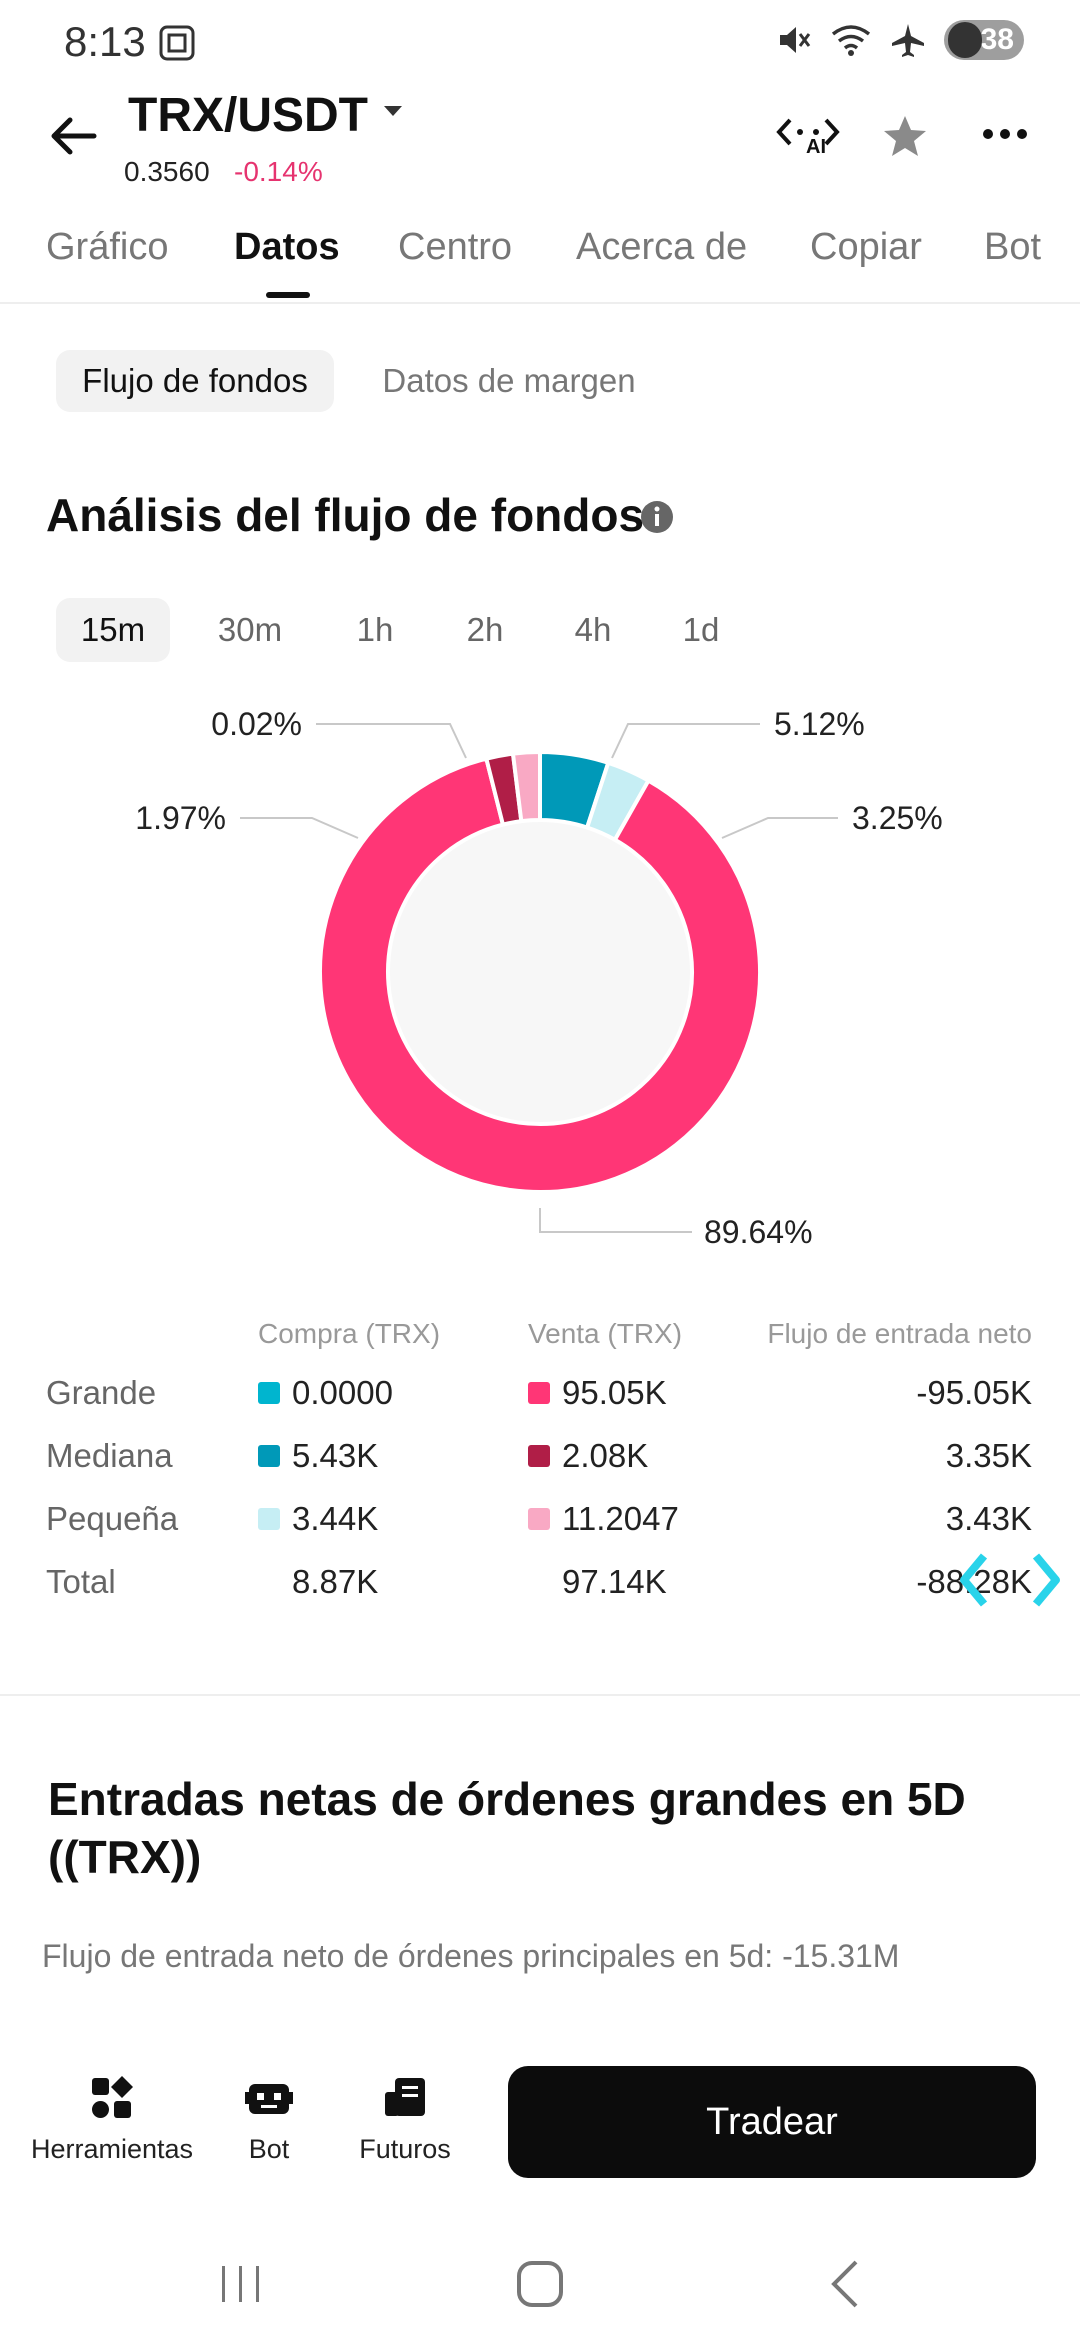  What do you see at coordinates (81, 1581) in the screenshot?
I see `row-label: Total` at bounding box center [81, 1581].